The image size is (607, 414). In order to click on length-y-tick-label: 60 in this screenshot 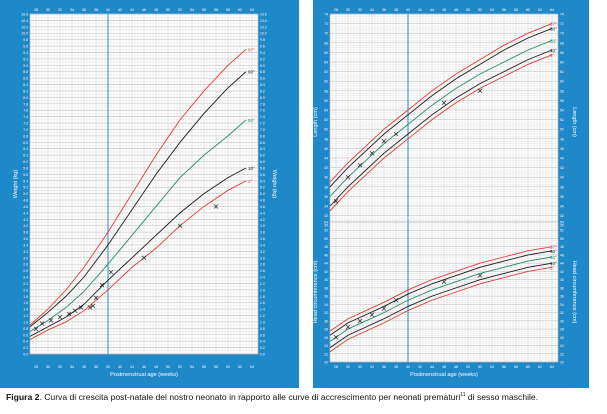, I will do `click(326, 82)`.